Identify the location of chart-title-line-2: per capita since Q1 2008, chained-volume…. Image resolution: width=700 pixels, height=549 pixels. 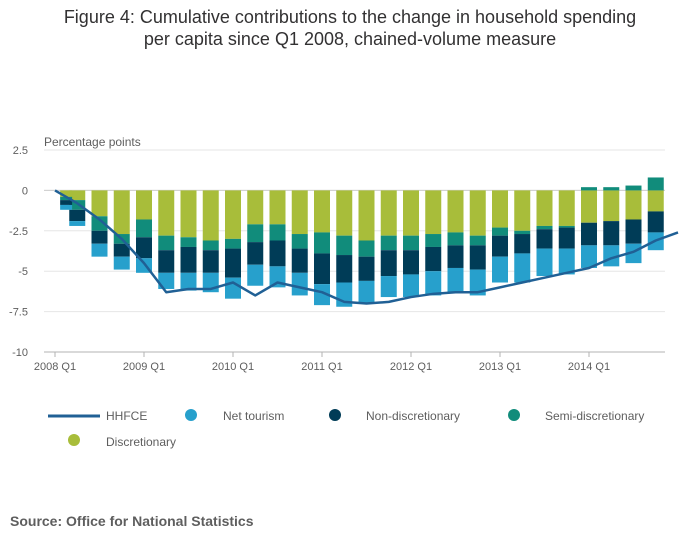
(350, 39).